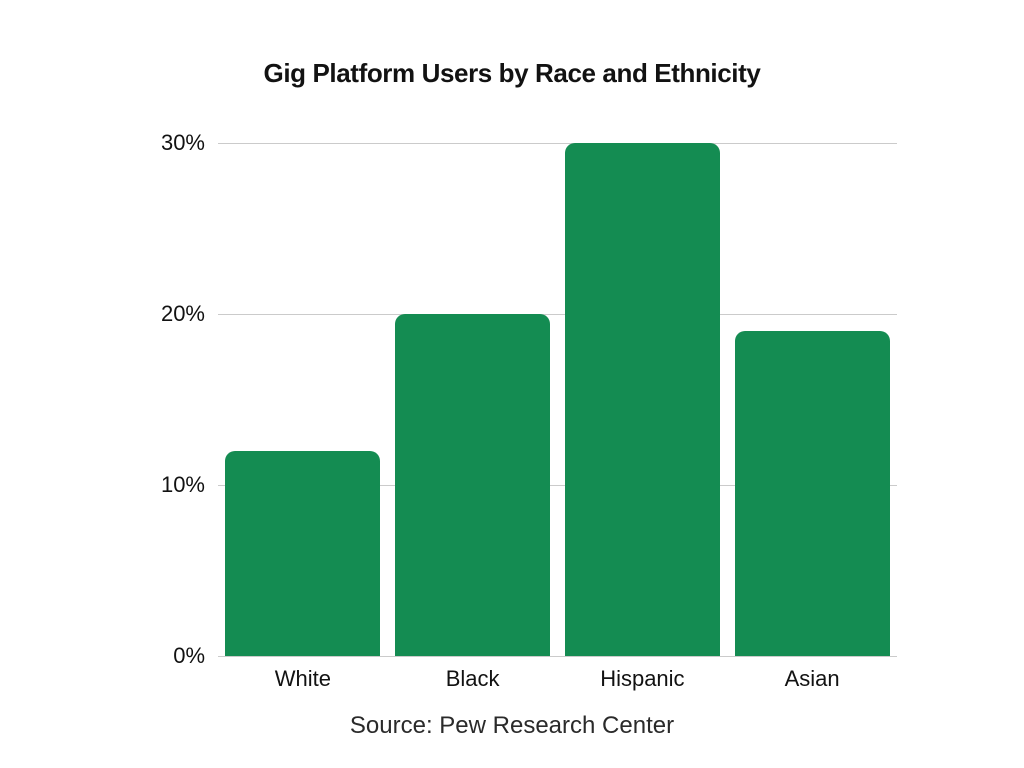 The width and height of the screenshot is (1024, 768). I want to click on y-tick-label-20: 20%, so click(182, 313).